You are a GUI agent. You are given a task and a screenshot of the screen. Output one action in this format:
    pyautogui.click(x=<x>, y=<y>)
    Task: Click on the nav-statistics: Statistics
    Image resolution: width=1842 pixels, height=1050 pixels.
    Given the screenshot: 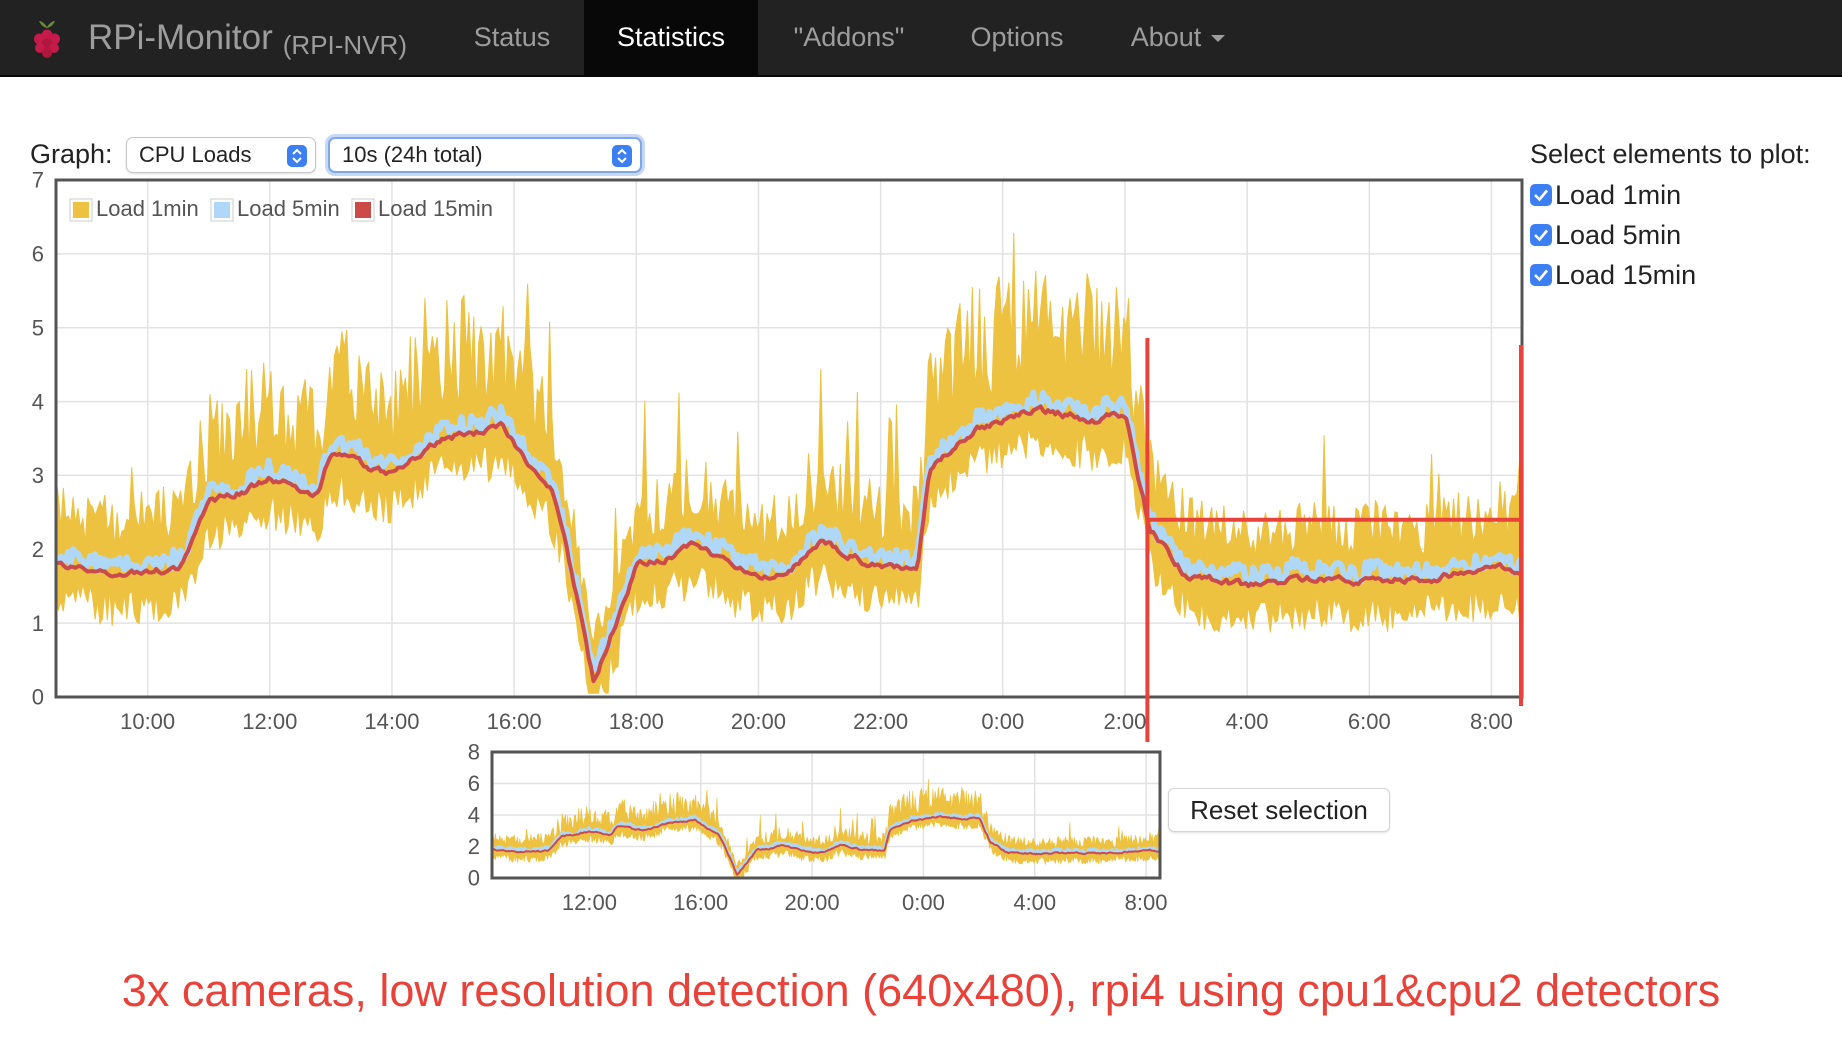 What is the action you would take?
    pyautogui.click(x=671, y=37)
    